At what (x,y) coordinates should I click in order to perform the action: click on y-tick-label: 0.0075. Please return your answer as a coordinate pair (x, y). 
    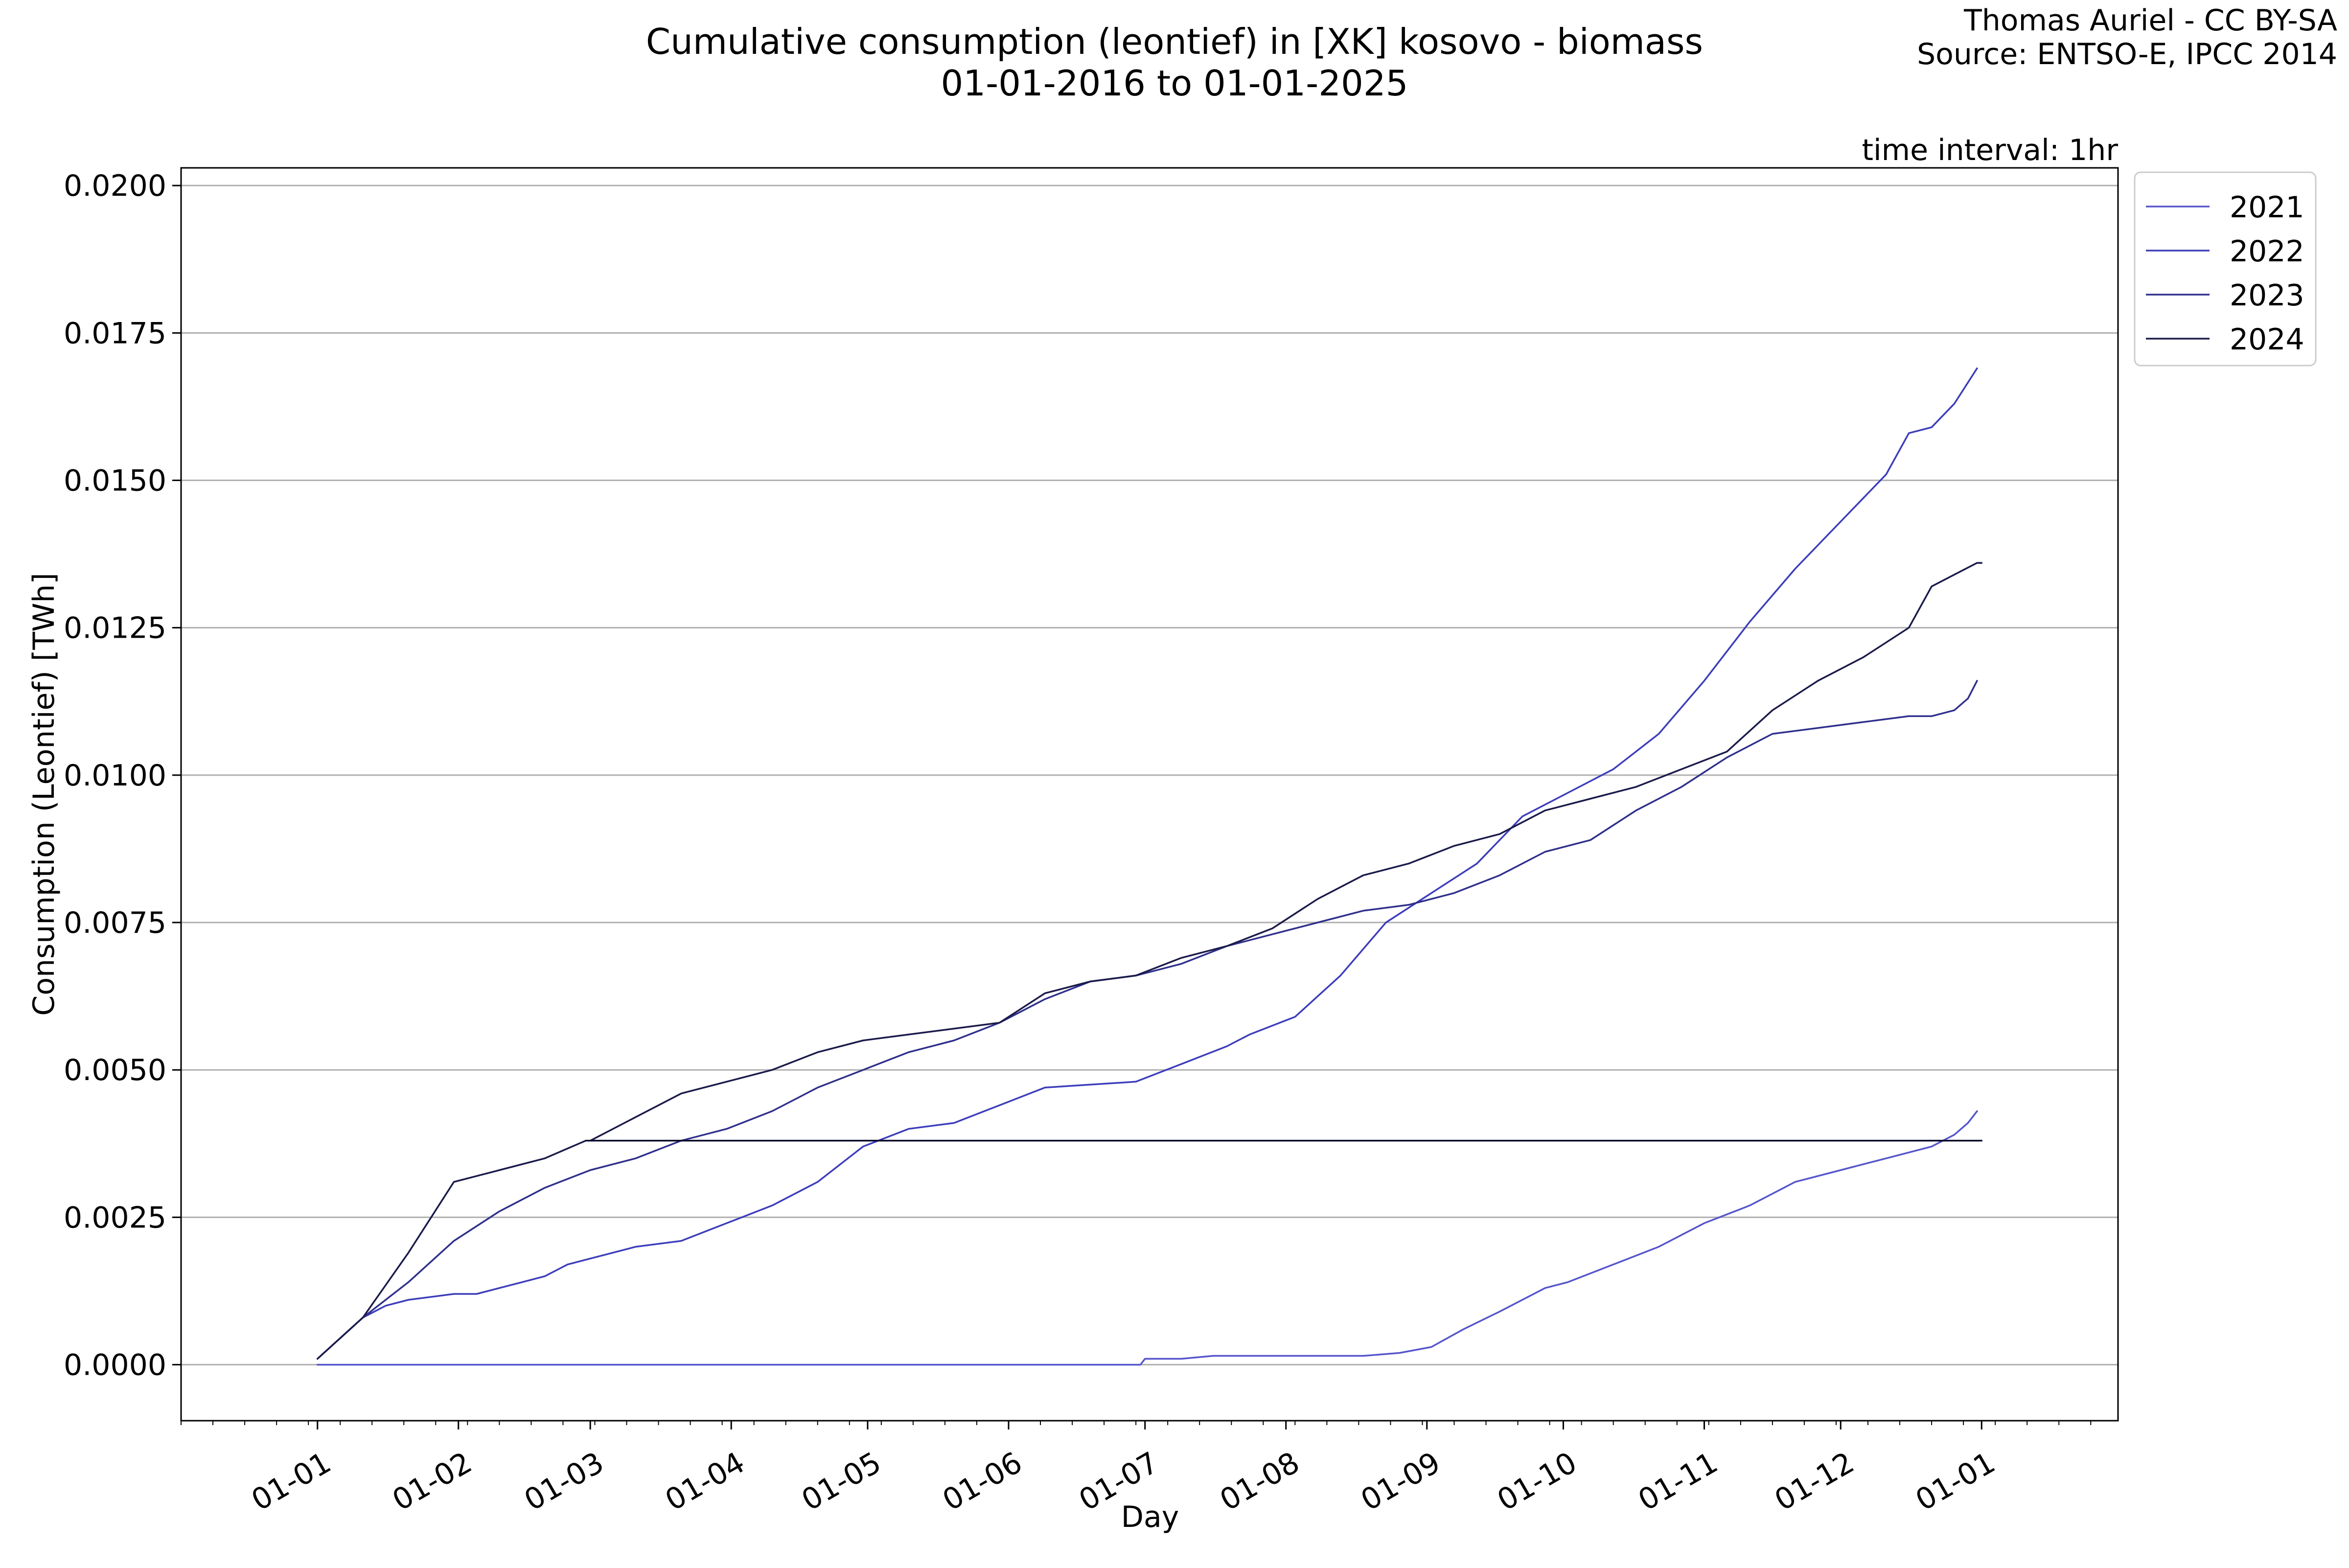
    Looking at the image, I should click on (115, 923).